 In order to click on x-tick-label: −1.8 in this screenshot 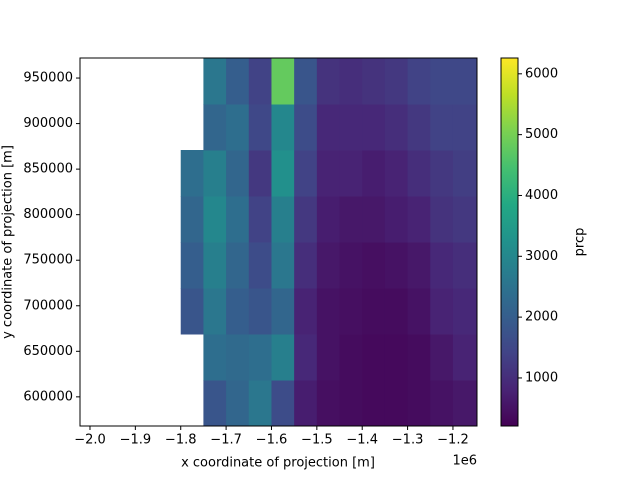, I will do `click(181, 440)`.